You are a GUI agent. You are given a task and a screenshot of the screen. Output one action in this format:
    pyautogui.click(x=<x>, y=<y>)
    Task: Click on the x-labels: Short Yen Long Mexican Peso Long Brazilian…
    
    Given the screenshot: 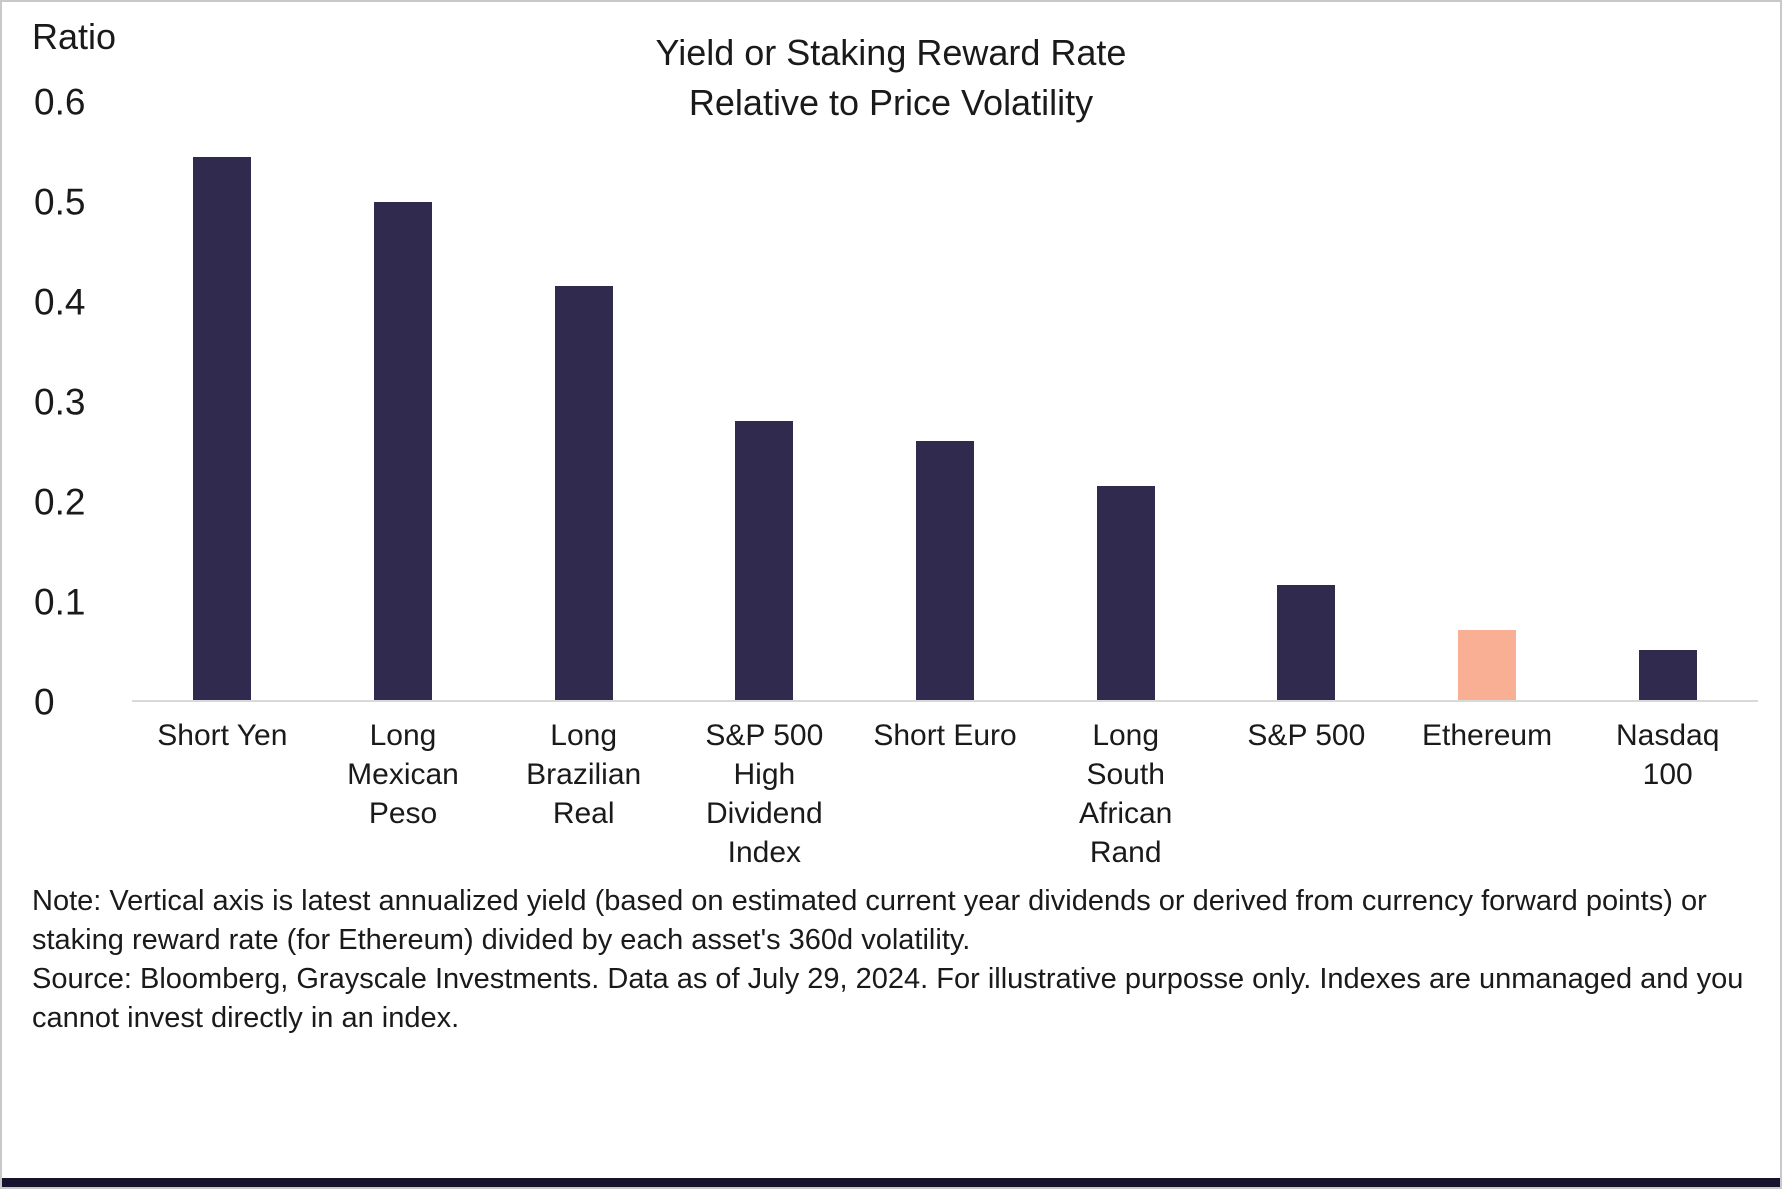 What is the action you would take?
    pyautogui.click(x=945, y=787)
    